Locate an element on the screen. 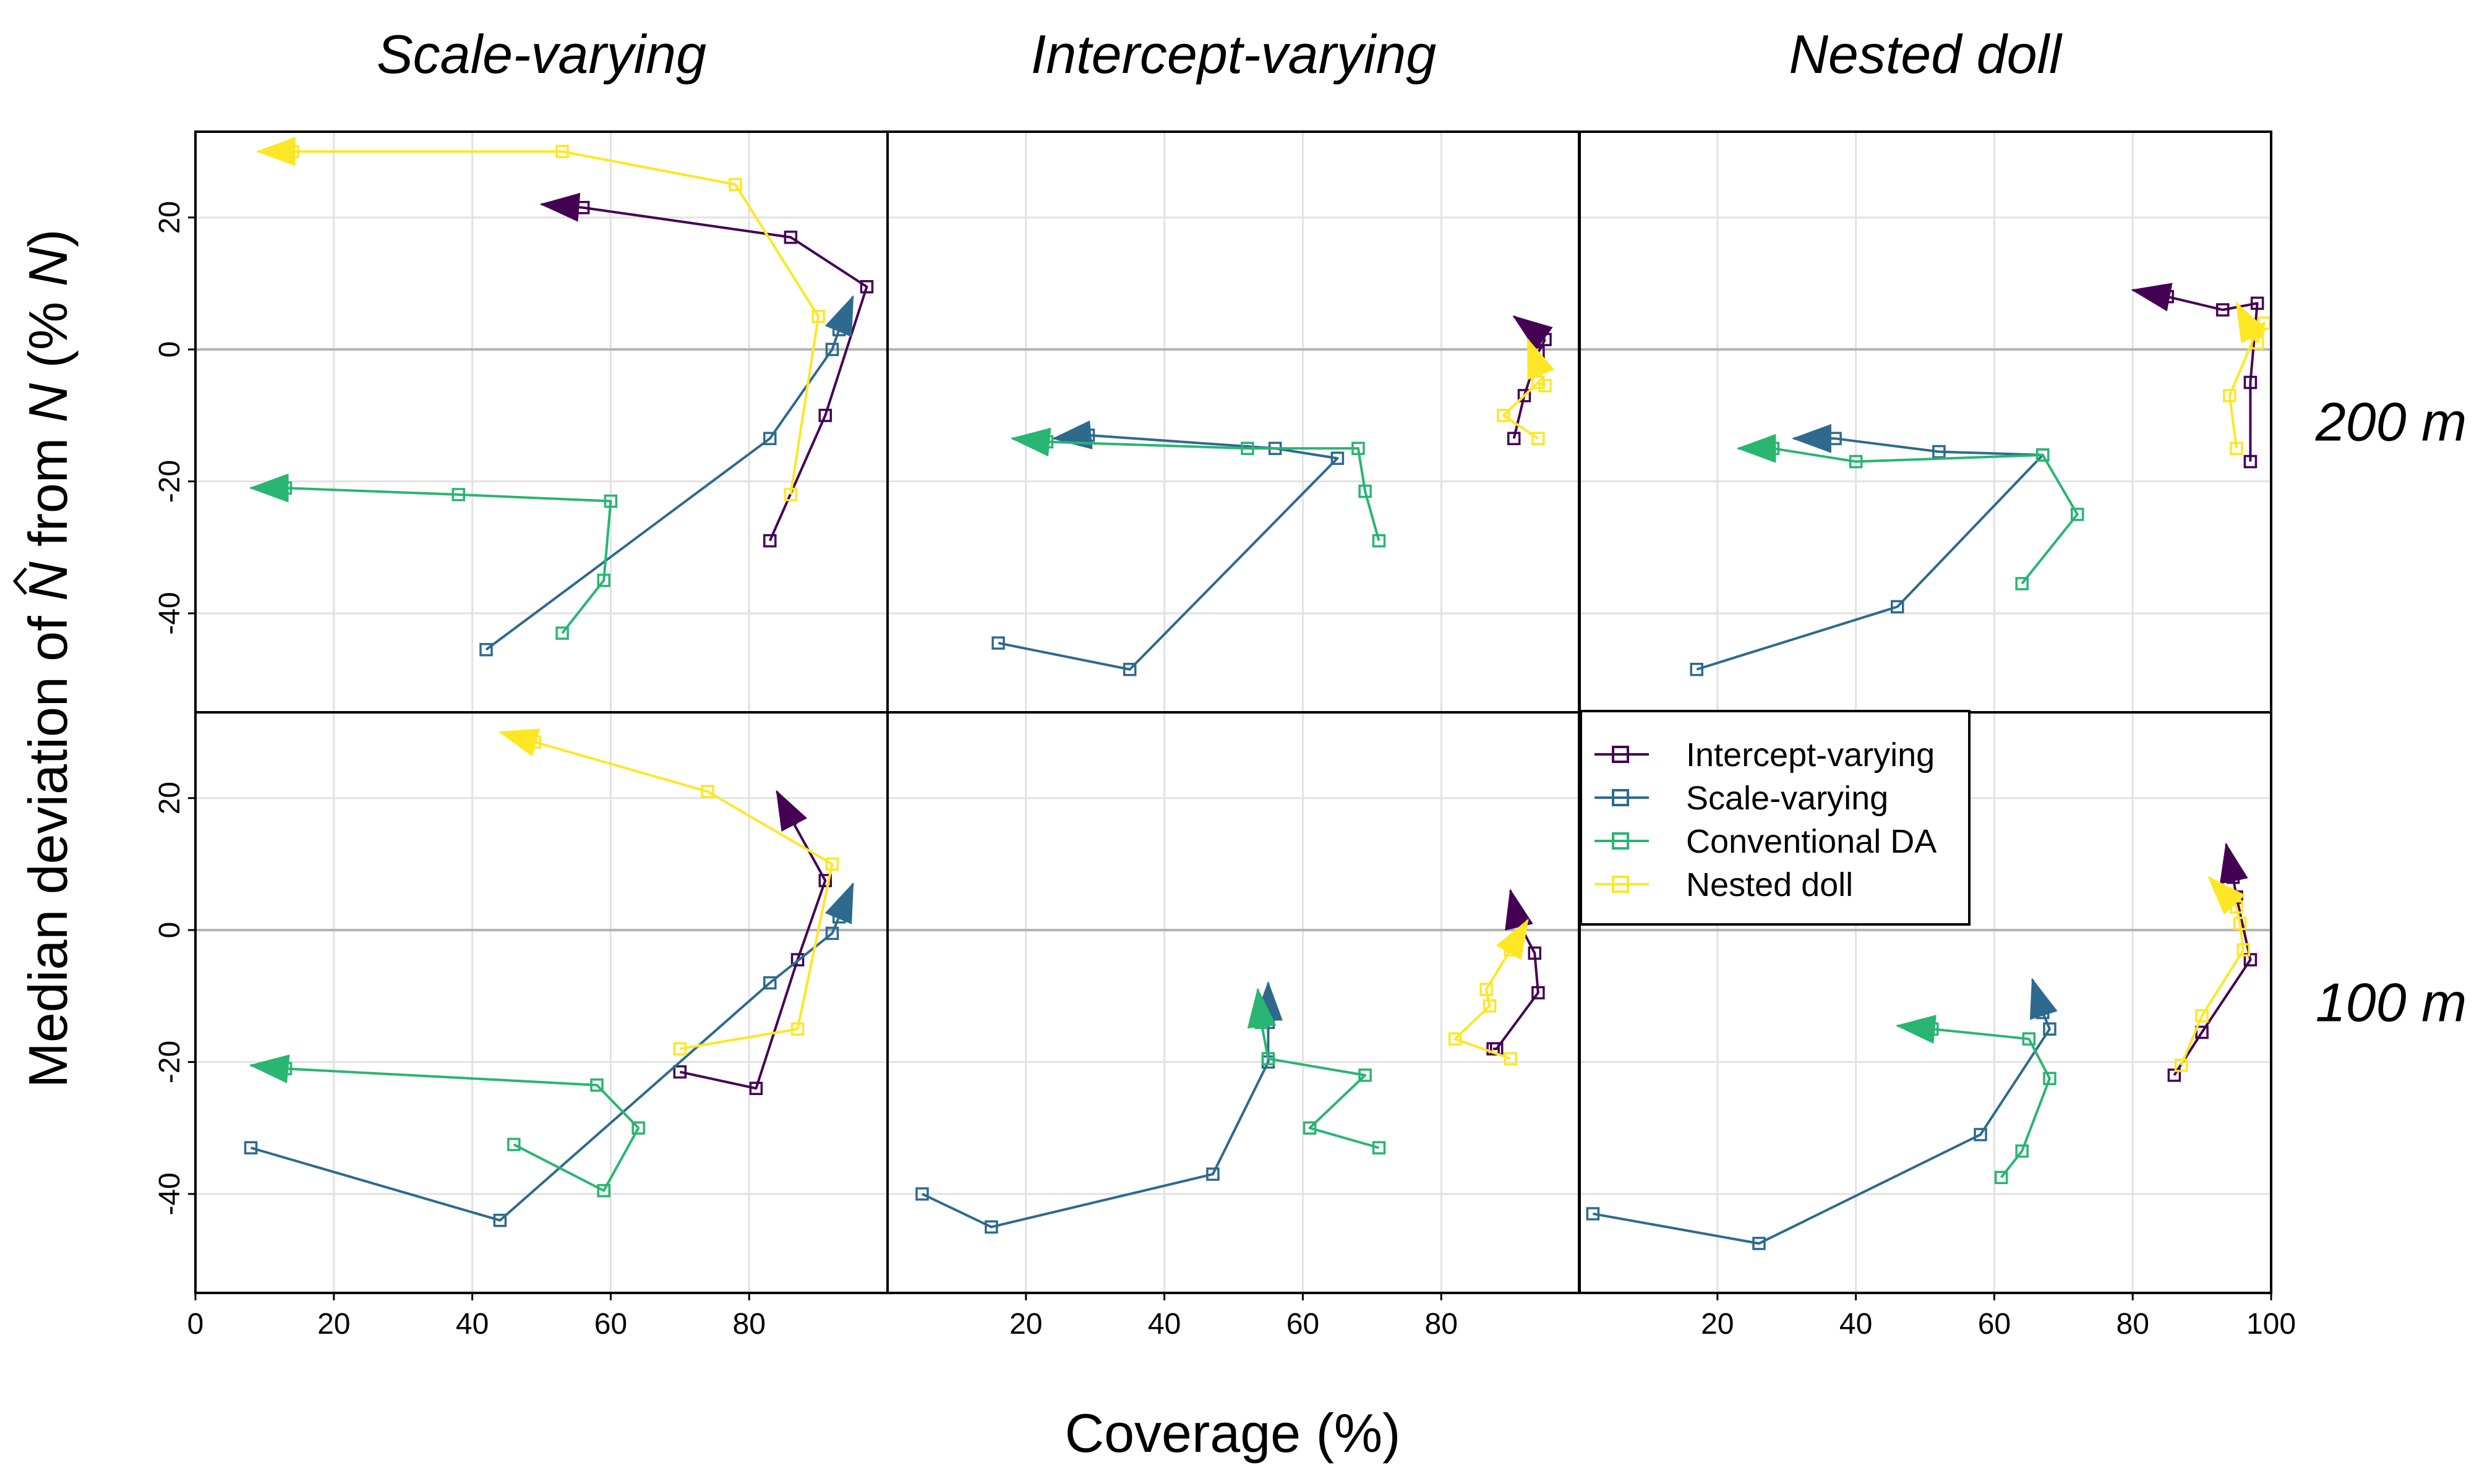 The image size is (2474, 1484). column-strip-label: Intercept-varying is located at coordinates (1233, 54).